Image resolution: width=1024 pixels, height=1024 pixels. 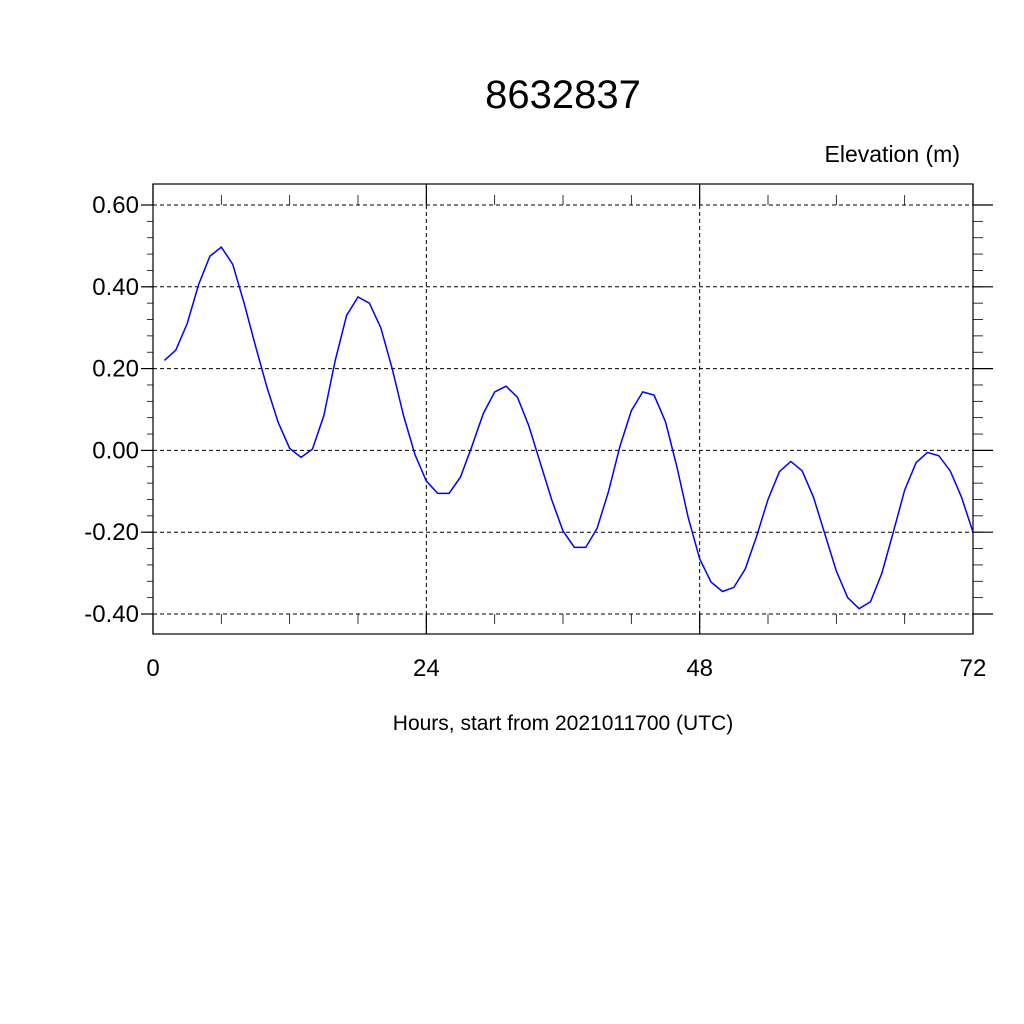 What do you see at coordinates (115, 369) in the screenshot?
I see `y-tick-label: 0.20` at bounding box center [115, 369].